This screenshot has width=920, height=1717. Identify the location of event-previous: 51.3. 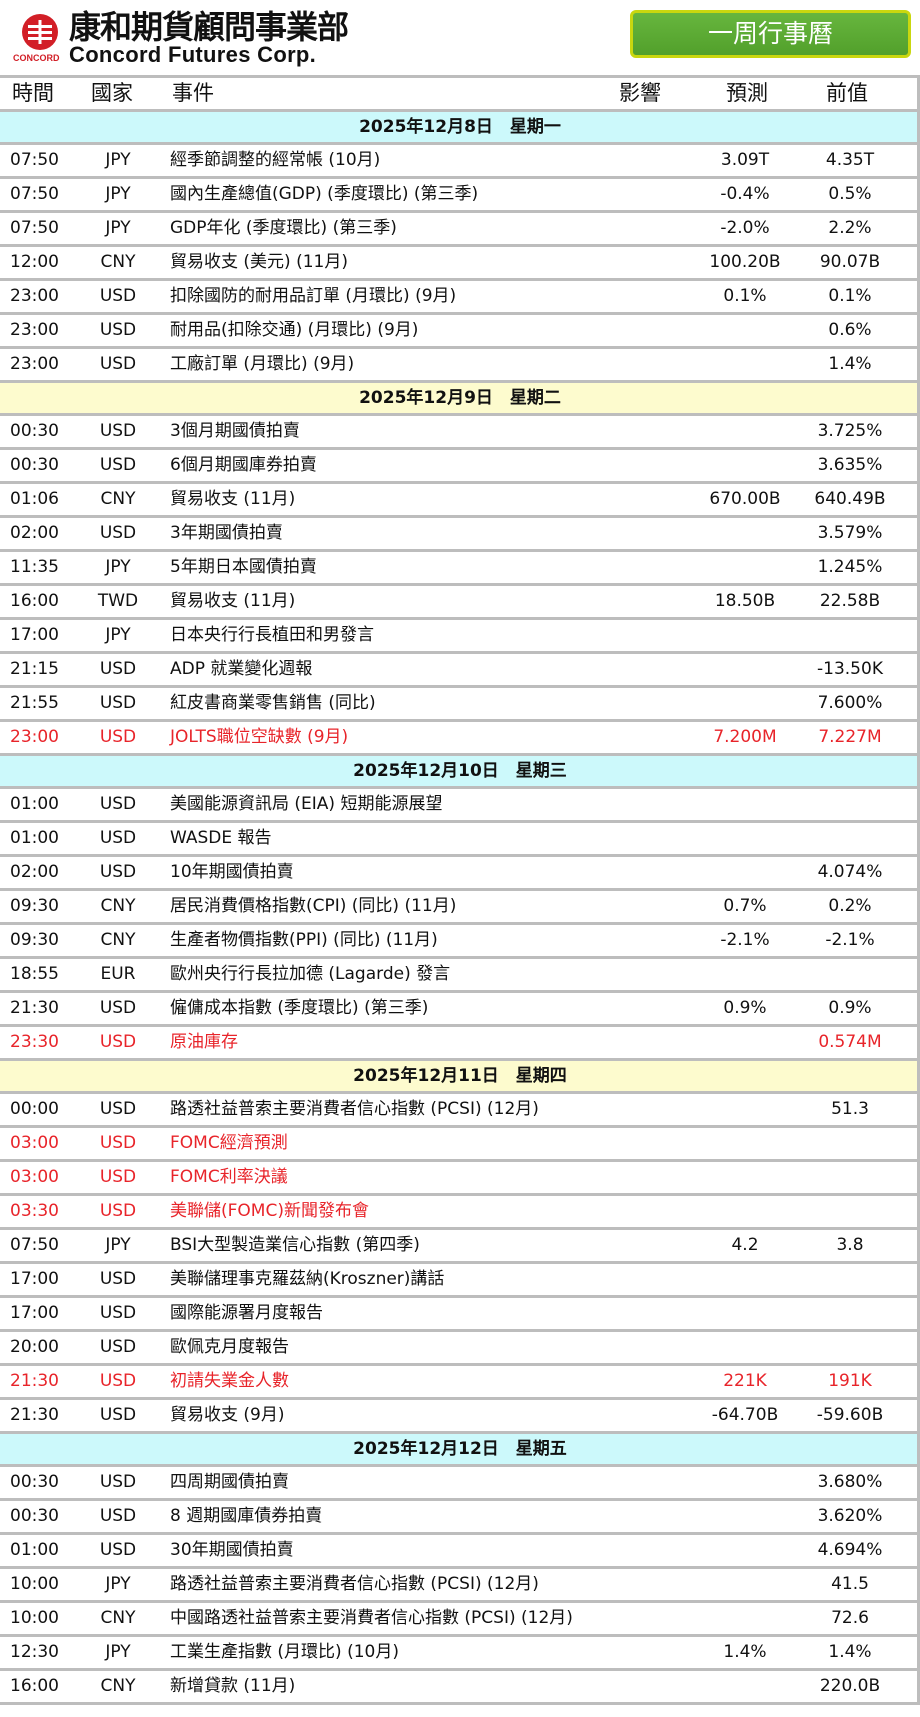
(850, 1109).